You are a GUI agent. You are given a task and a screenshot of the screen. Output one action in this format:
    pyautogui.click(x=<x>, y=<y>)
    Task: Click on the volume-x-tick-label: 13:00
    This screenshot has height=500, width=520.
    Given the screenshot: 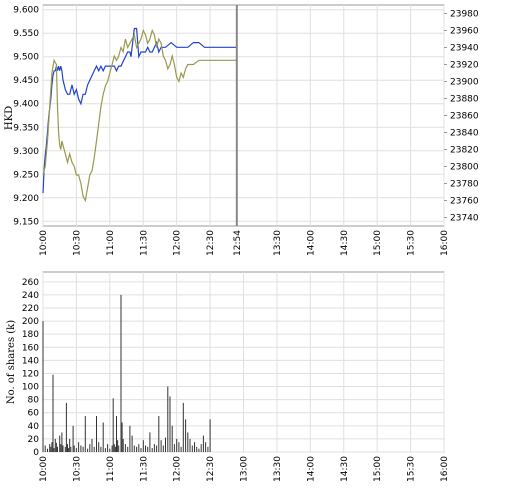 What is the action you would take?
    pyautogui.click(x=245, y=469)
    